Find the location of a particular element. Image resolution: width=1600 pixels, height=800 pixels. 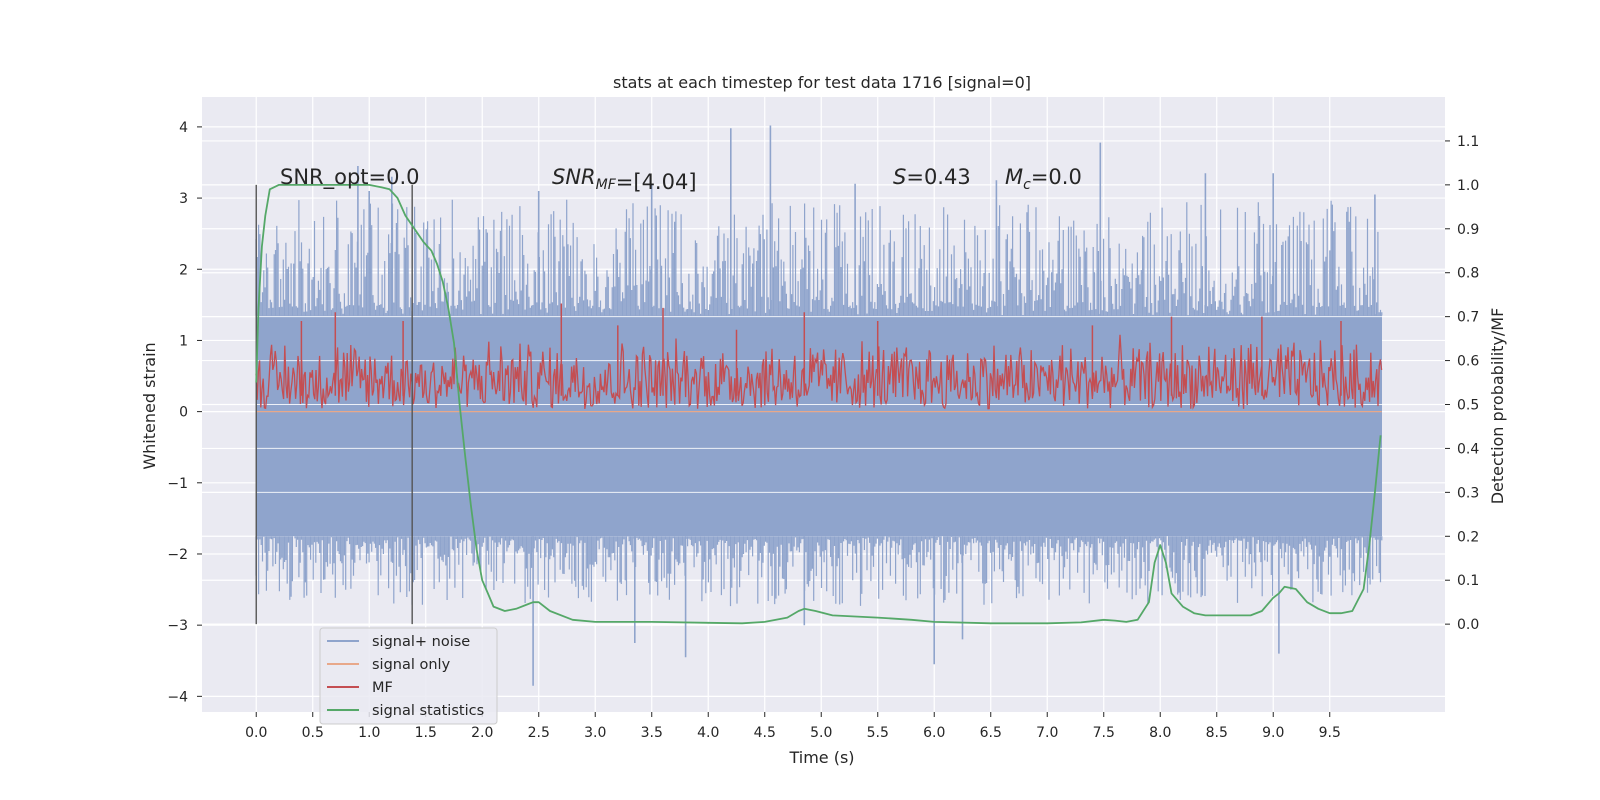

y-tick-label: 3 is located at coordinates (183, 199).